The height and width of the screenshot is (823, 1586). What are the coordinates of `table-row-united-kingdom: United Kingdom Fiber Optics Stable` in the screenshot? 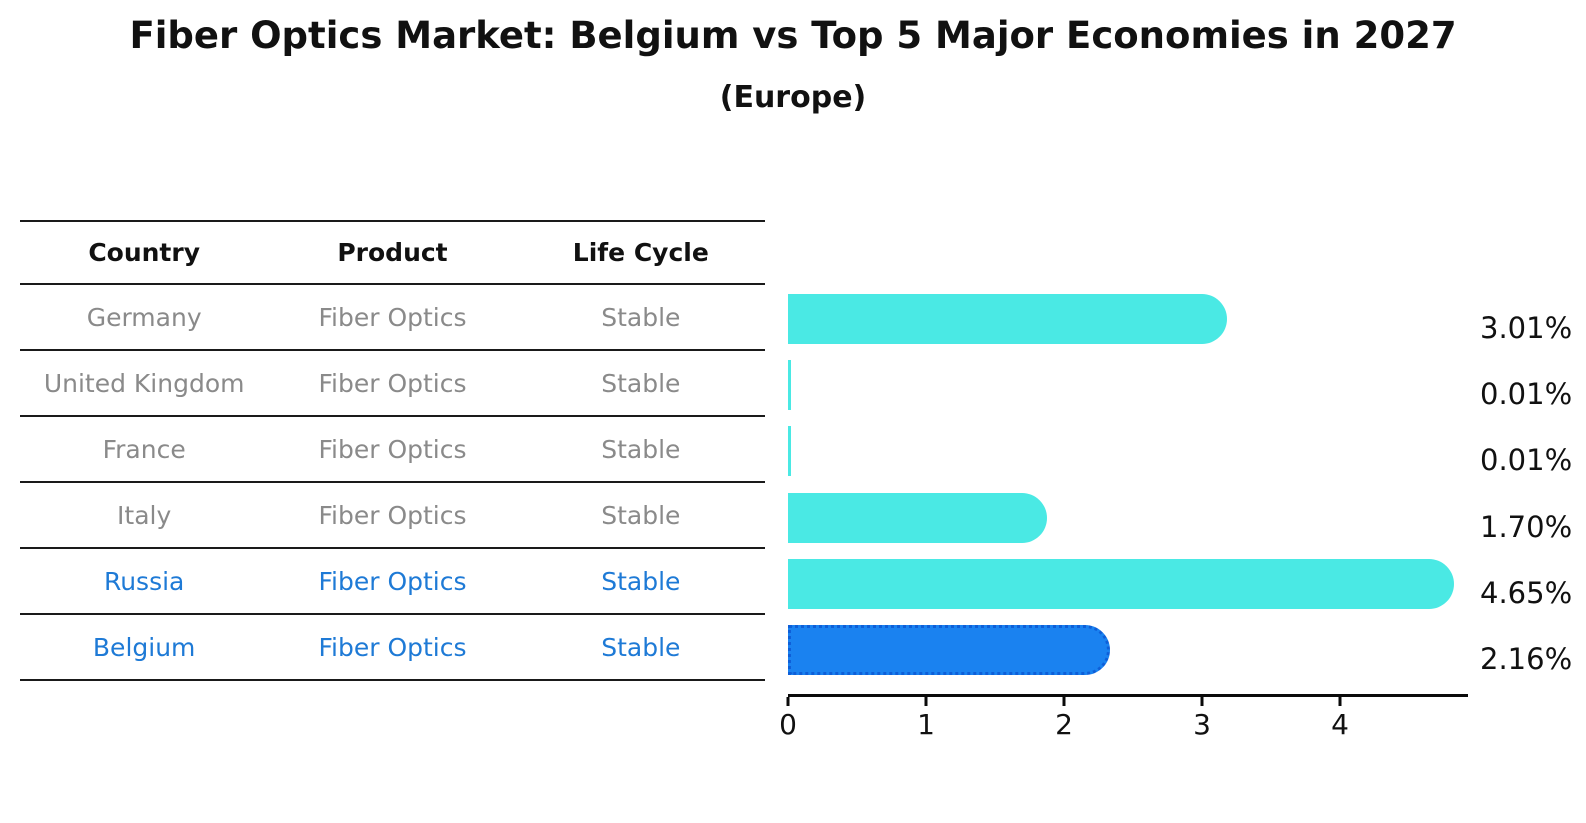 It's located at (392, 384).